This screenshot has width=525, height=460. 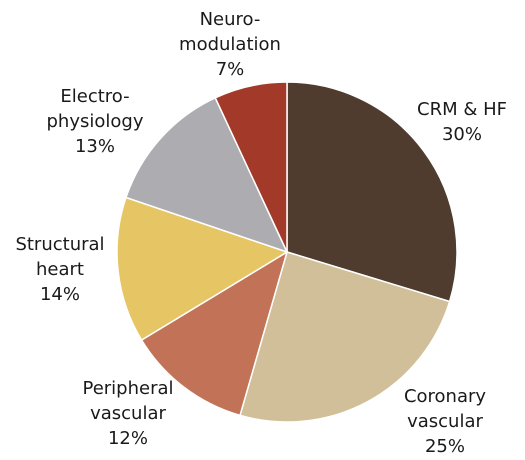 I want to click on value-label: 25%, so click(x=445, y=446).